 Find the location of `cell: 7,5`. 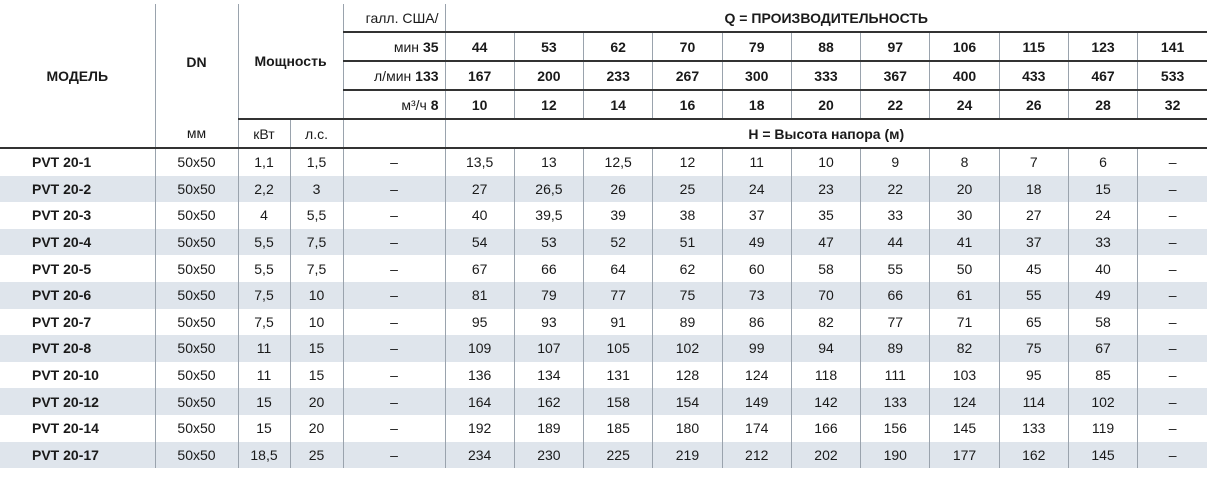

cell: 7,5 is located at coordinates (263, 295).